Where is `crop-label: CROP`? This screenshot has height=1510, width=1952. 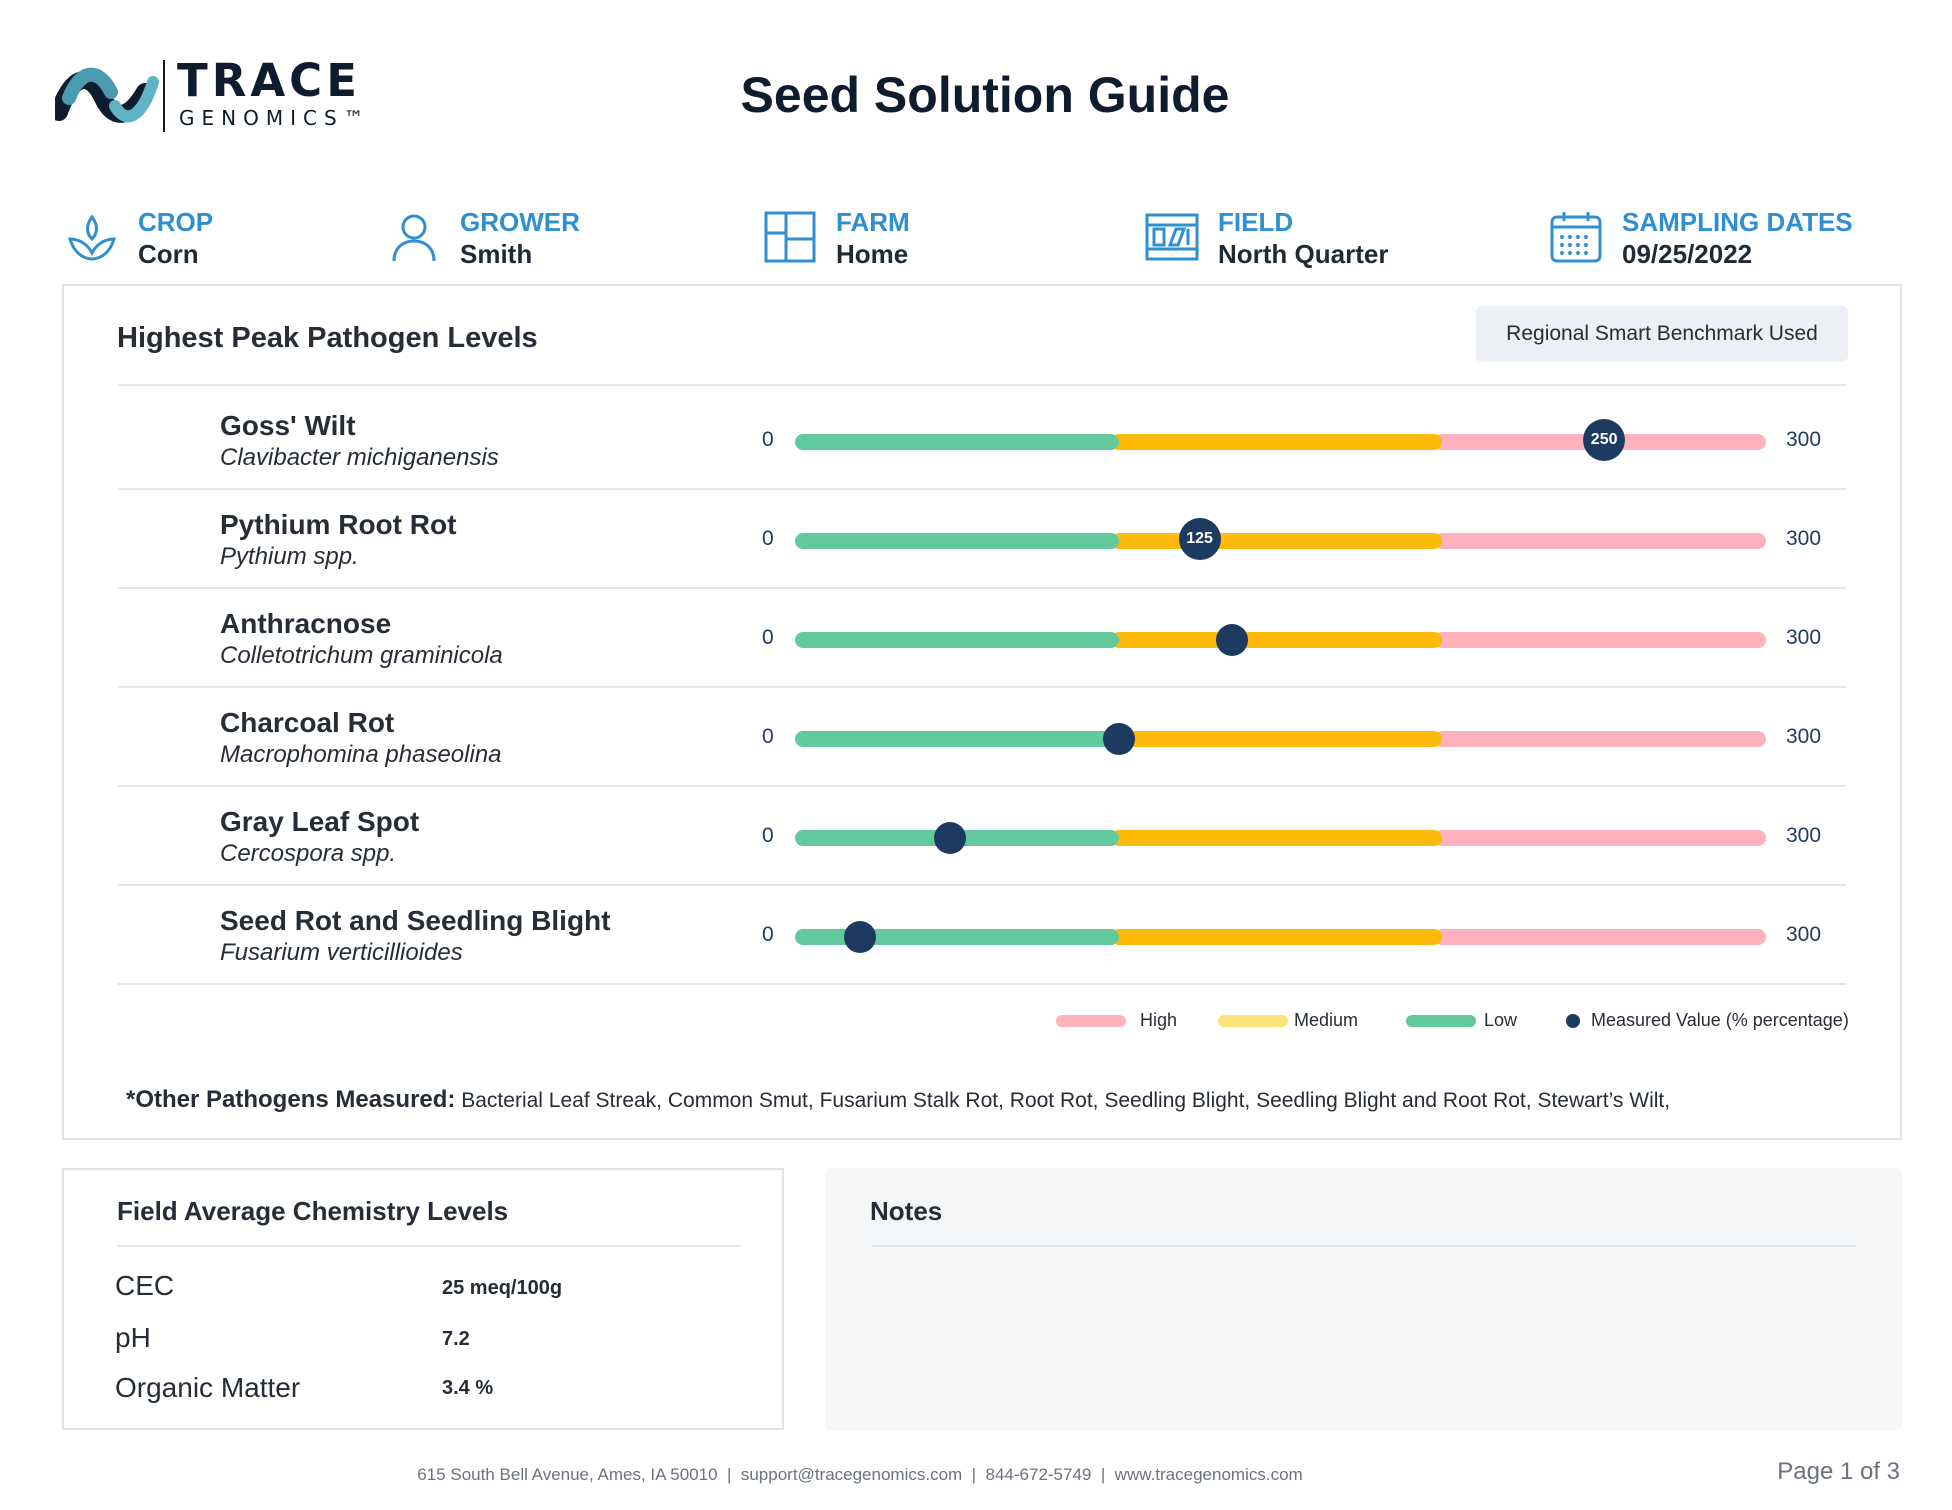
crop-label: CROP is located at coordinates (176, 222).